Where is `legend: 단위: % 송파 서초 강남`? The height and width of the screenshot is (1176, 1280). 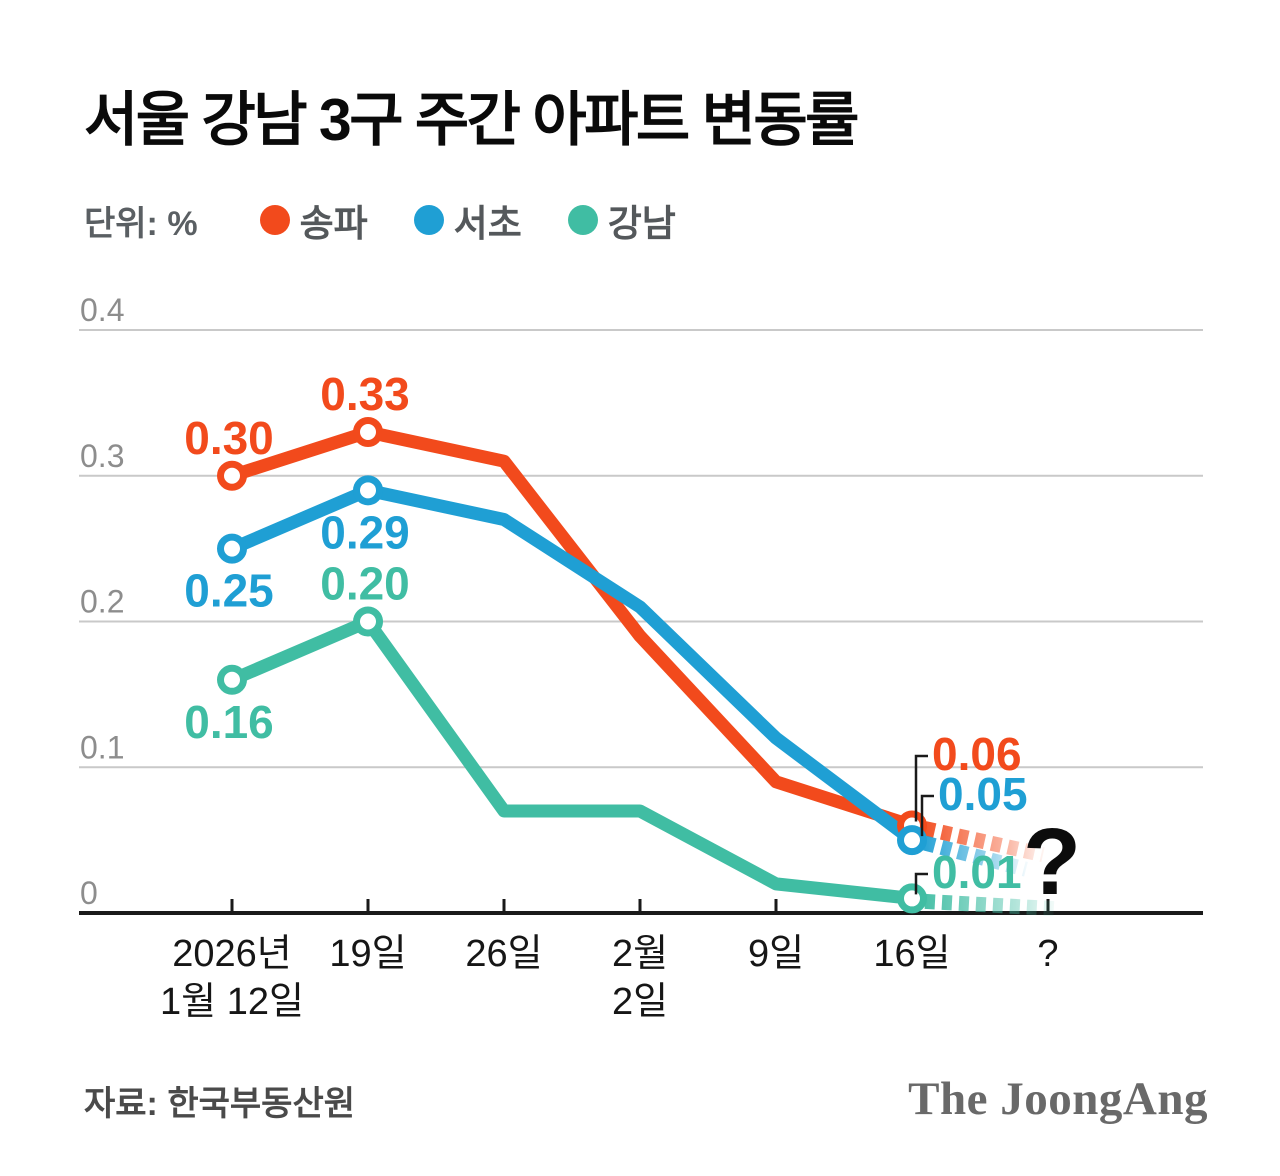 legend: 단위: % 송파 서초 강남 is located at coordinates (380, 220).